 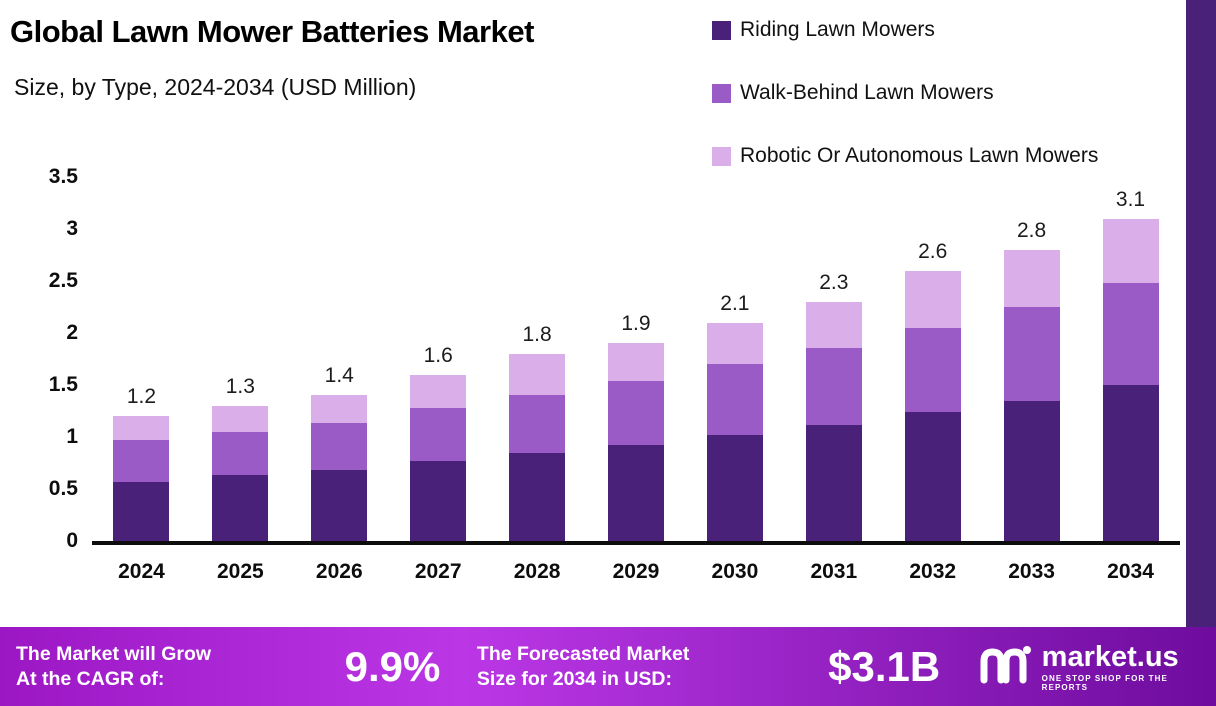 What do you see at coordinates (240, 571) in the screenshot?
I see `x-axis-label: 2025` at bounding box center [240, 571].